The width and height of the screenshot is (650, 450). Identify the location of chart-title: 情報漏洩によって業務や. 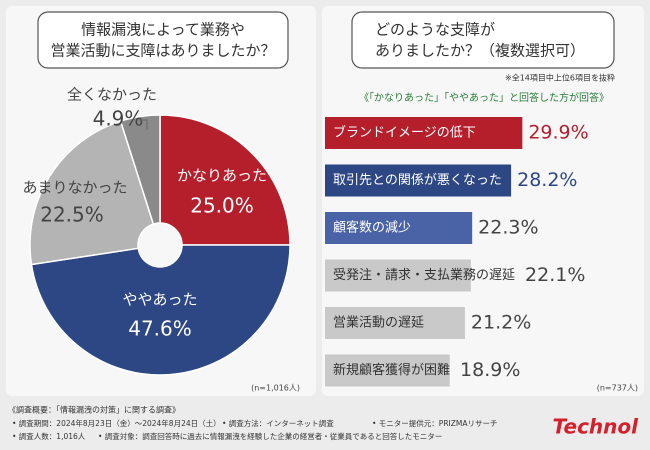
(163, 30).